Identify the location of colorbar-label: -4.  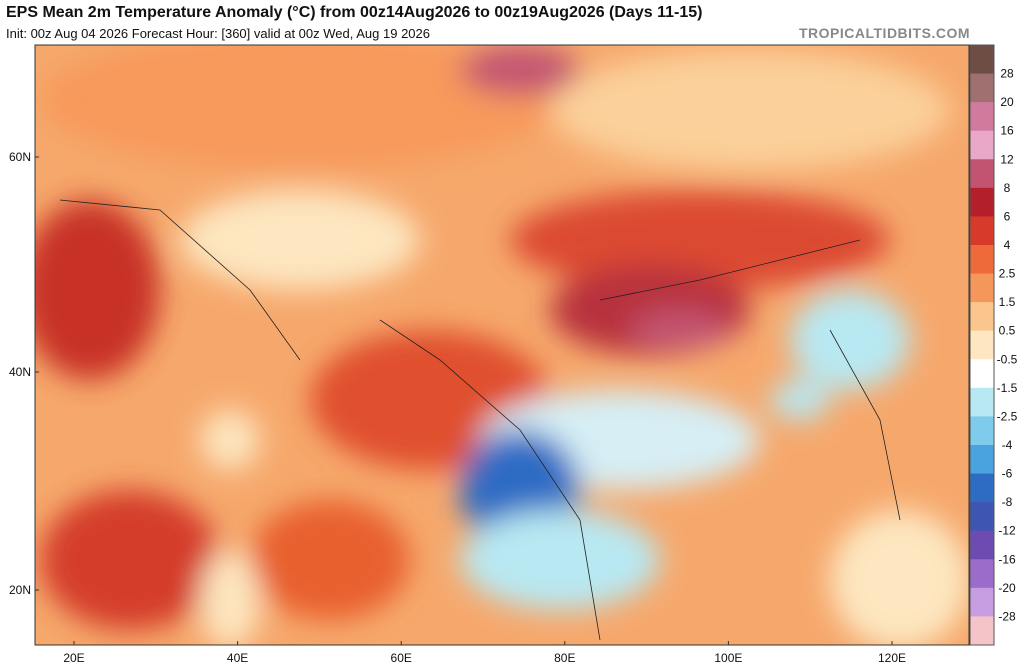
(1007, 445).